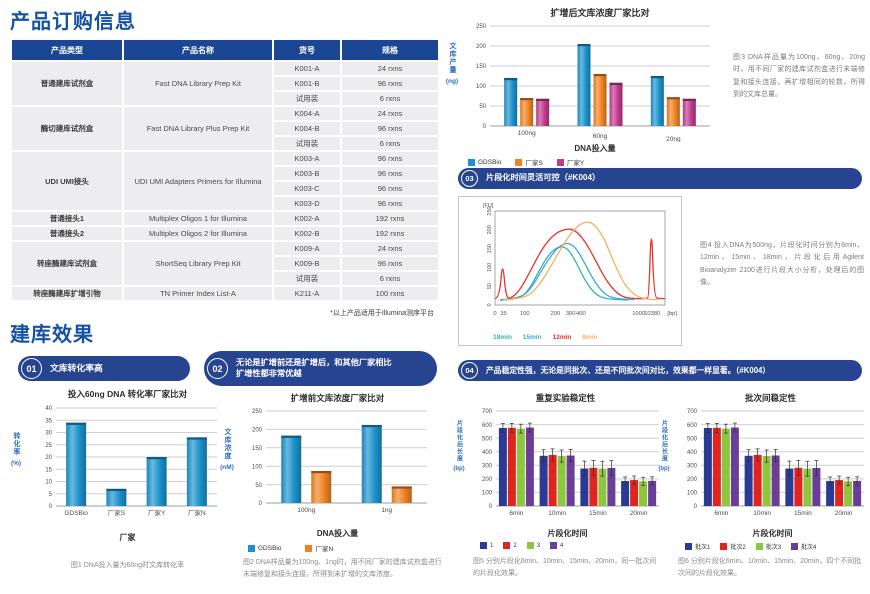  I want to click on legend-item: 批次1, so click(697, 546).